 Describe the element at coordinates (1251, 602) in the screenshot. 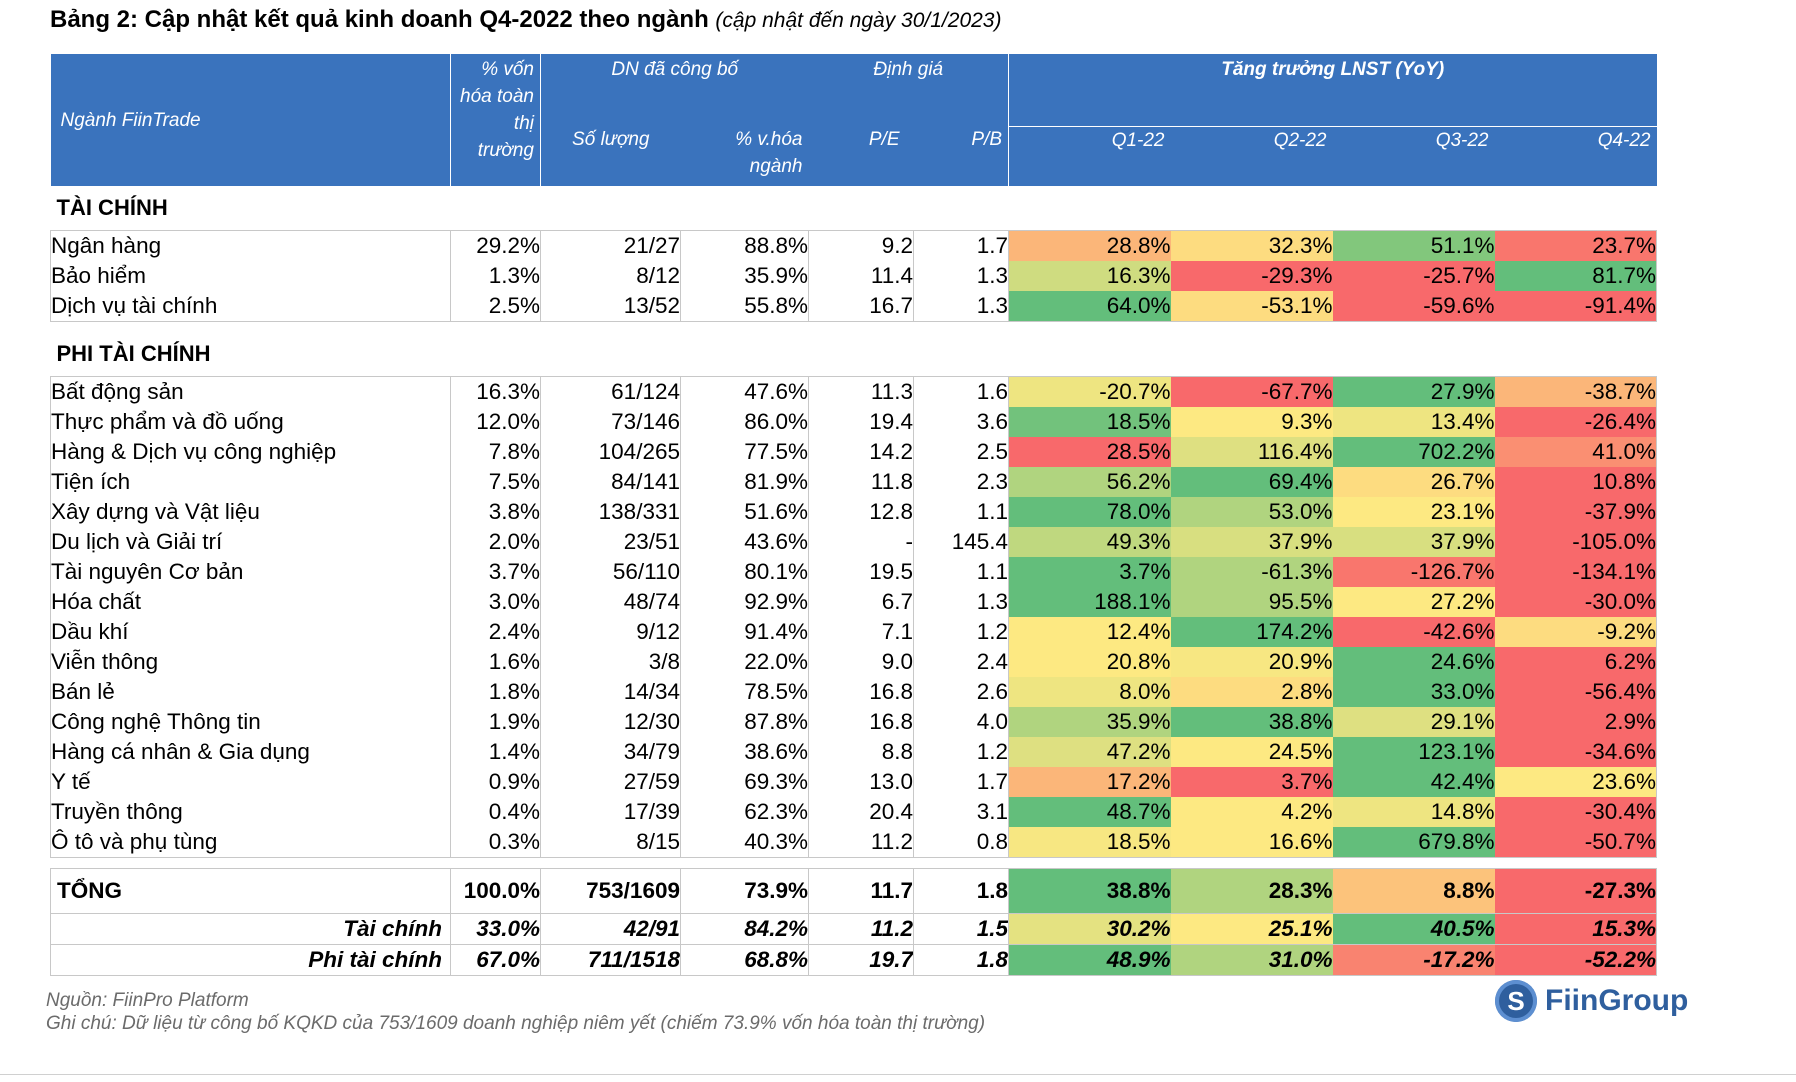

I see `growth-q2-cell: 95.5%` at that location.